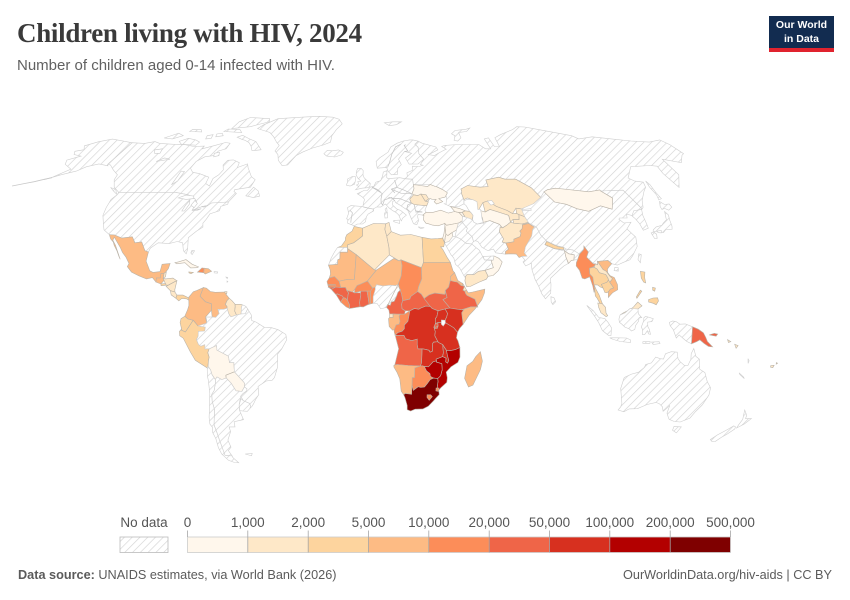 Image resolution: width=850 pixels, height=600 pixels. I want to click on svg-text: 100,000, so click(609, 522).